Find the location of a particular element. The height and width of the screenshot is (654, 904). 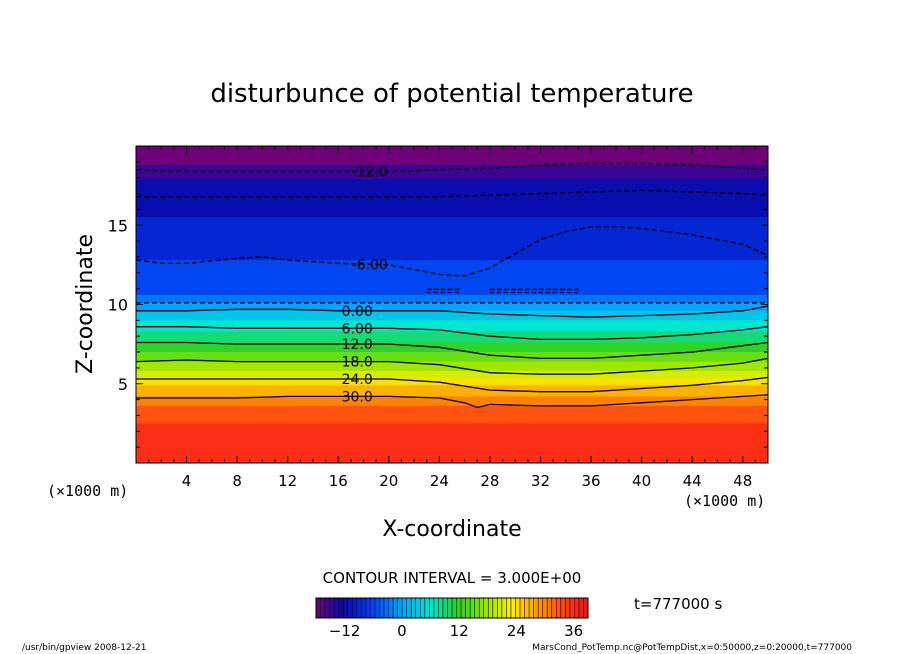

contour-label: 30.0 is located at coordinates (357, 397).